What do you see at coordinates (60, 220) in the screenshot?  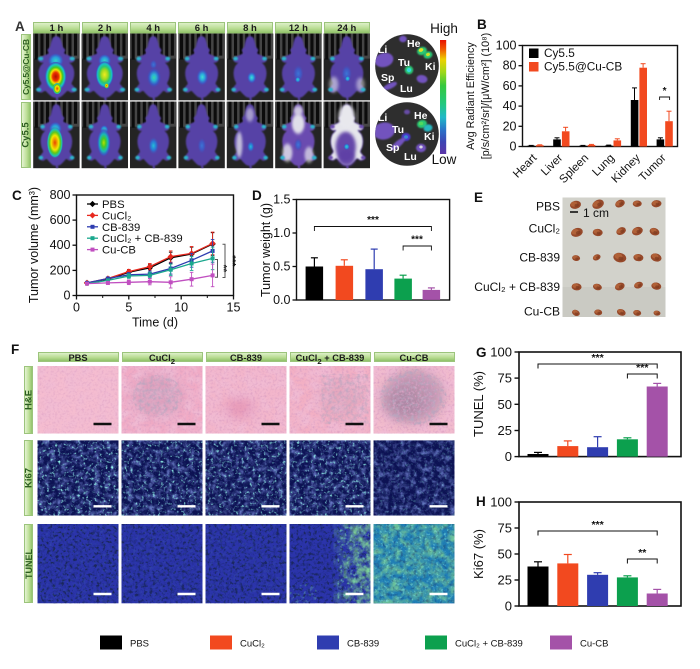 I see `svg-text: 600` at bounding box center [60, 220].